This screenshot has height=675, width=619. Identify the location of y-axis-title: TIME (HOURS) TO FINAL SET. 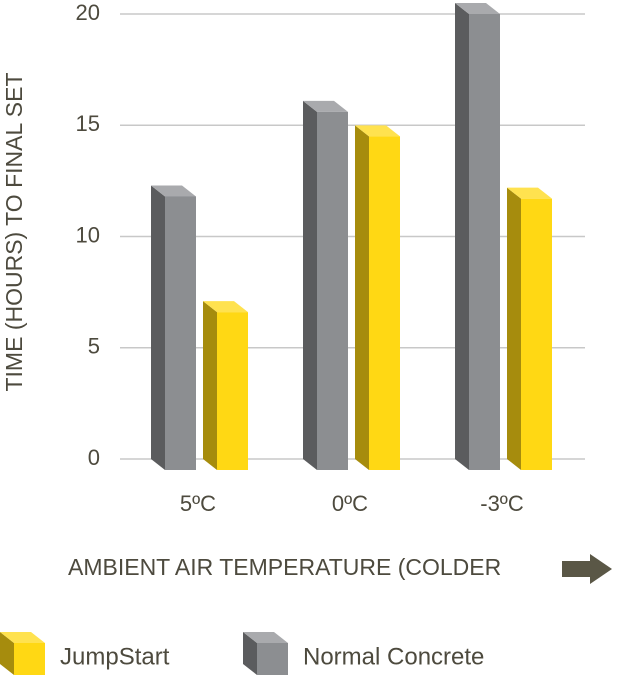
(14, 231).